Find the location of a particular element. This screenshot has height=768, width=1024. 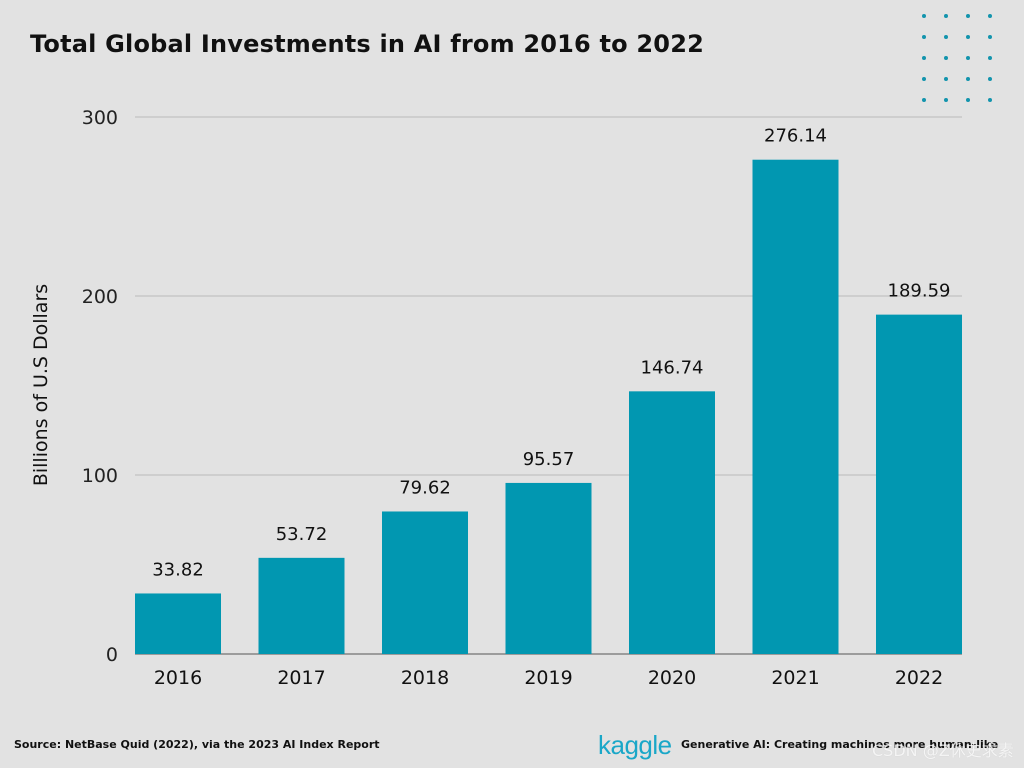

bar-2018 is located at coordinates (425, 582).